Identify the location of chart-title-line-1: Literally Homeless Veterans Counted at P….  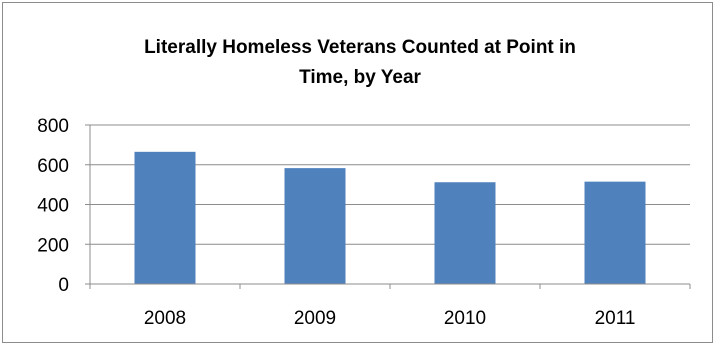
(360, 47).